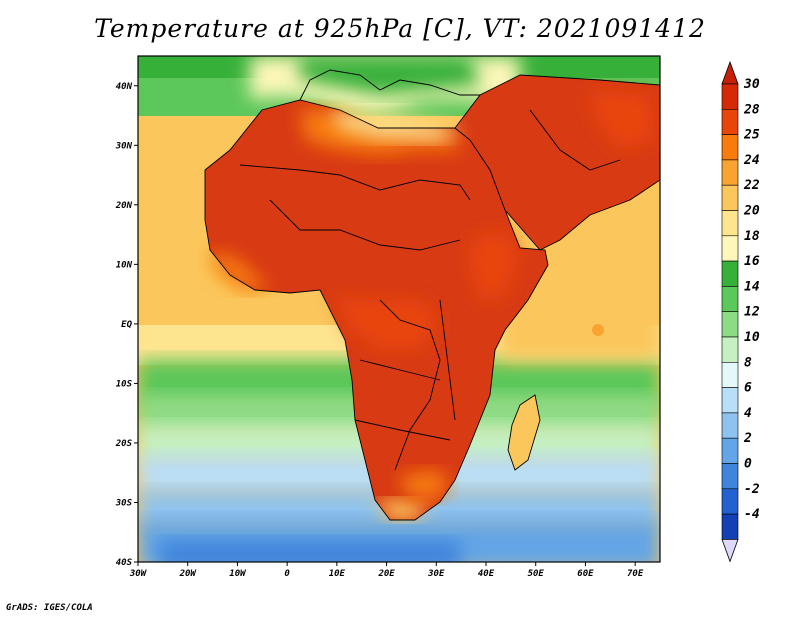 The width and height of the screenshot is (800, 618). What do you see at coordinates (124, 265) in the screenshot?
I see `lat-tick-label: 10N` at bounding box center [124, 265].